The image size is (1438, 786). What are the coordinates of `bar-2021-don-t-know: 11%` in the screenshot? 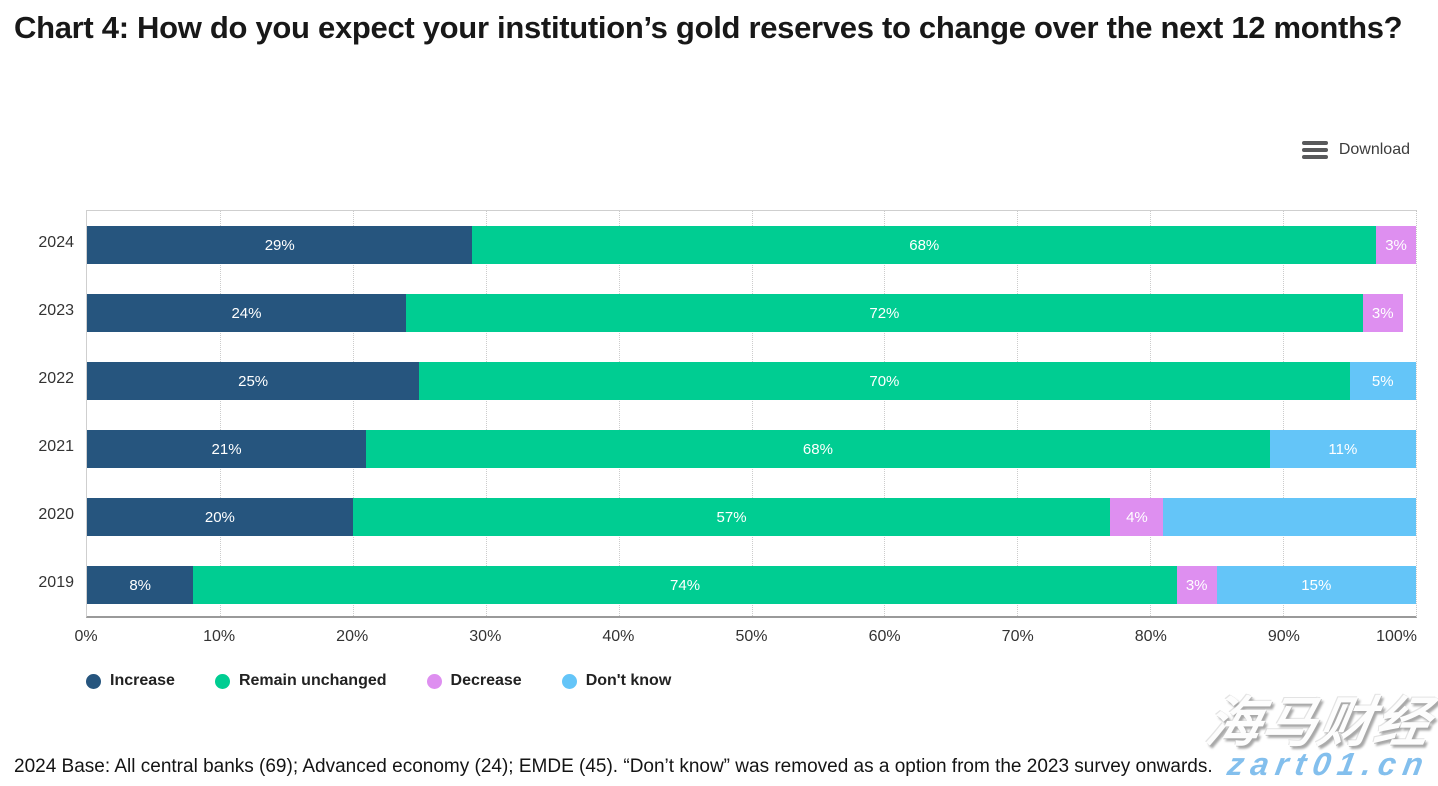 It's located at (1342, 449).